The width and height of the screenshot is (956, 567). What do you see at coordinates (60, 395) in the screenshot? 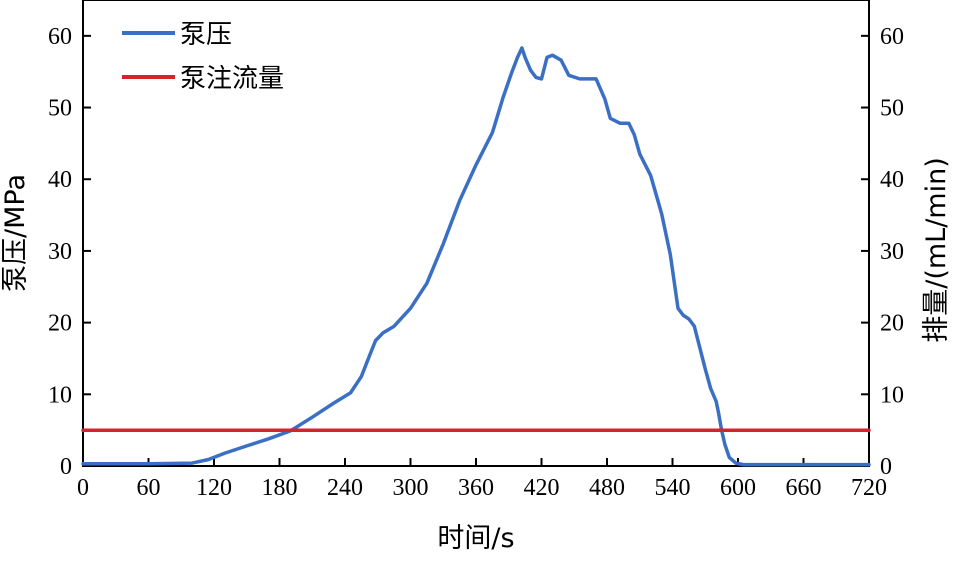
I see `y-left-tick-label: 10` at bounding box center [60, 395].